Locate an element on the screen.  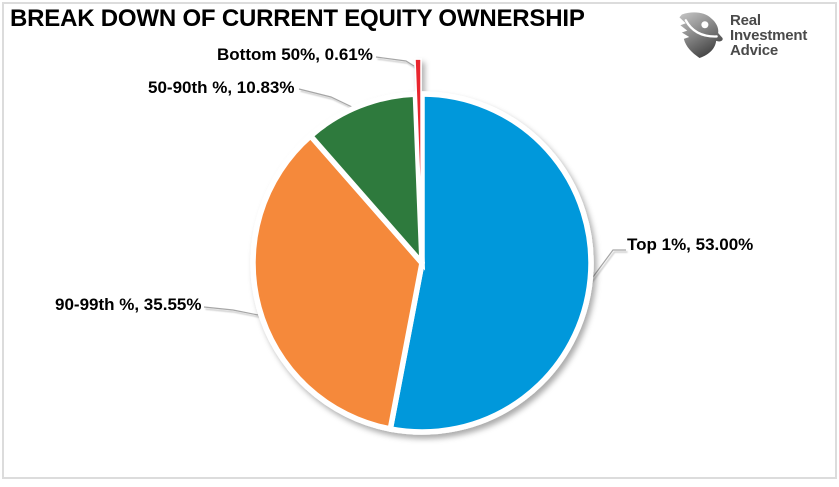
brand-logo-text: Real Investment Advice is located at coordinates (768, 35).